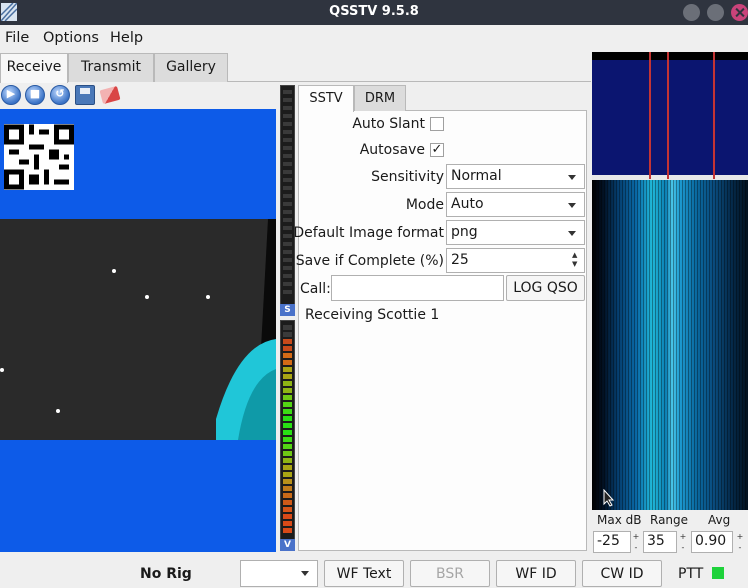 The height and width of the screenshot is (588, 748). What do you see at coordinates (515, 176) in the screenshot?
I see `sensitivity-select: Normal` at bounding box center [515, 176].